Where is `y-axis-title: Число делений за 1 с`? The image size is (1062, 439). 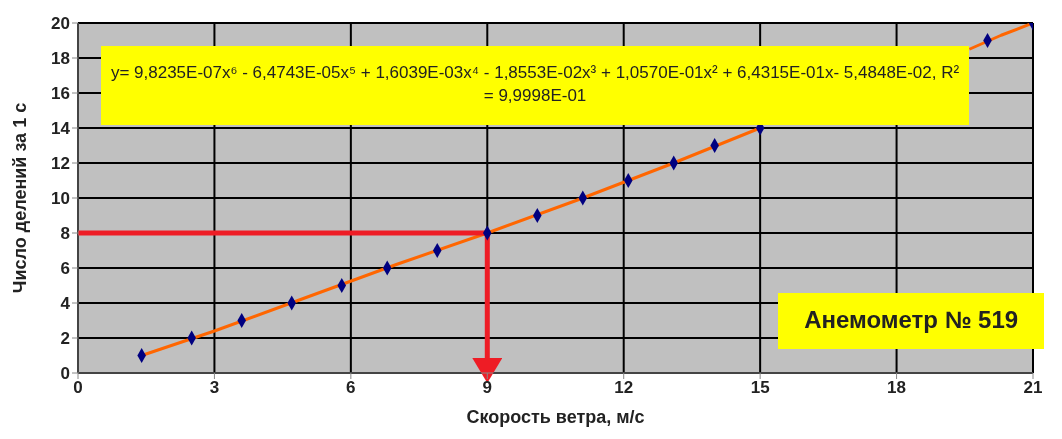
y-axis-title: Число делений за 1 с is located at coordinates (20, 198).